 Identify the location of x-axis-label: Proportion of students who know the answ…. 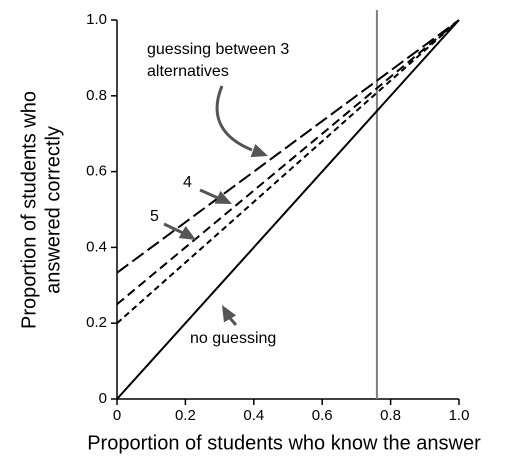
(284, 443).